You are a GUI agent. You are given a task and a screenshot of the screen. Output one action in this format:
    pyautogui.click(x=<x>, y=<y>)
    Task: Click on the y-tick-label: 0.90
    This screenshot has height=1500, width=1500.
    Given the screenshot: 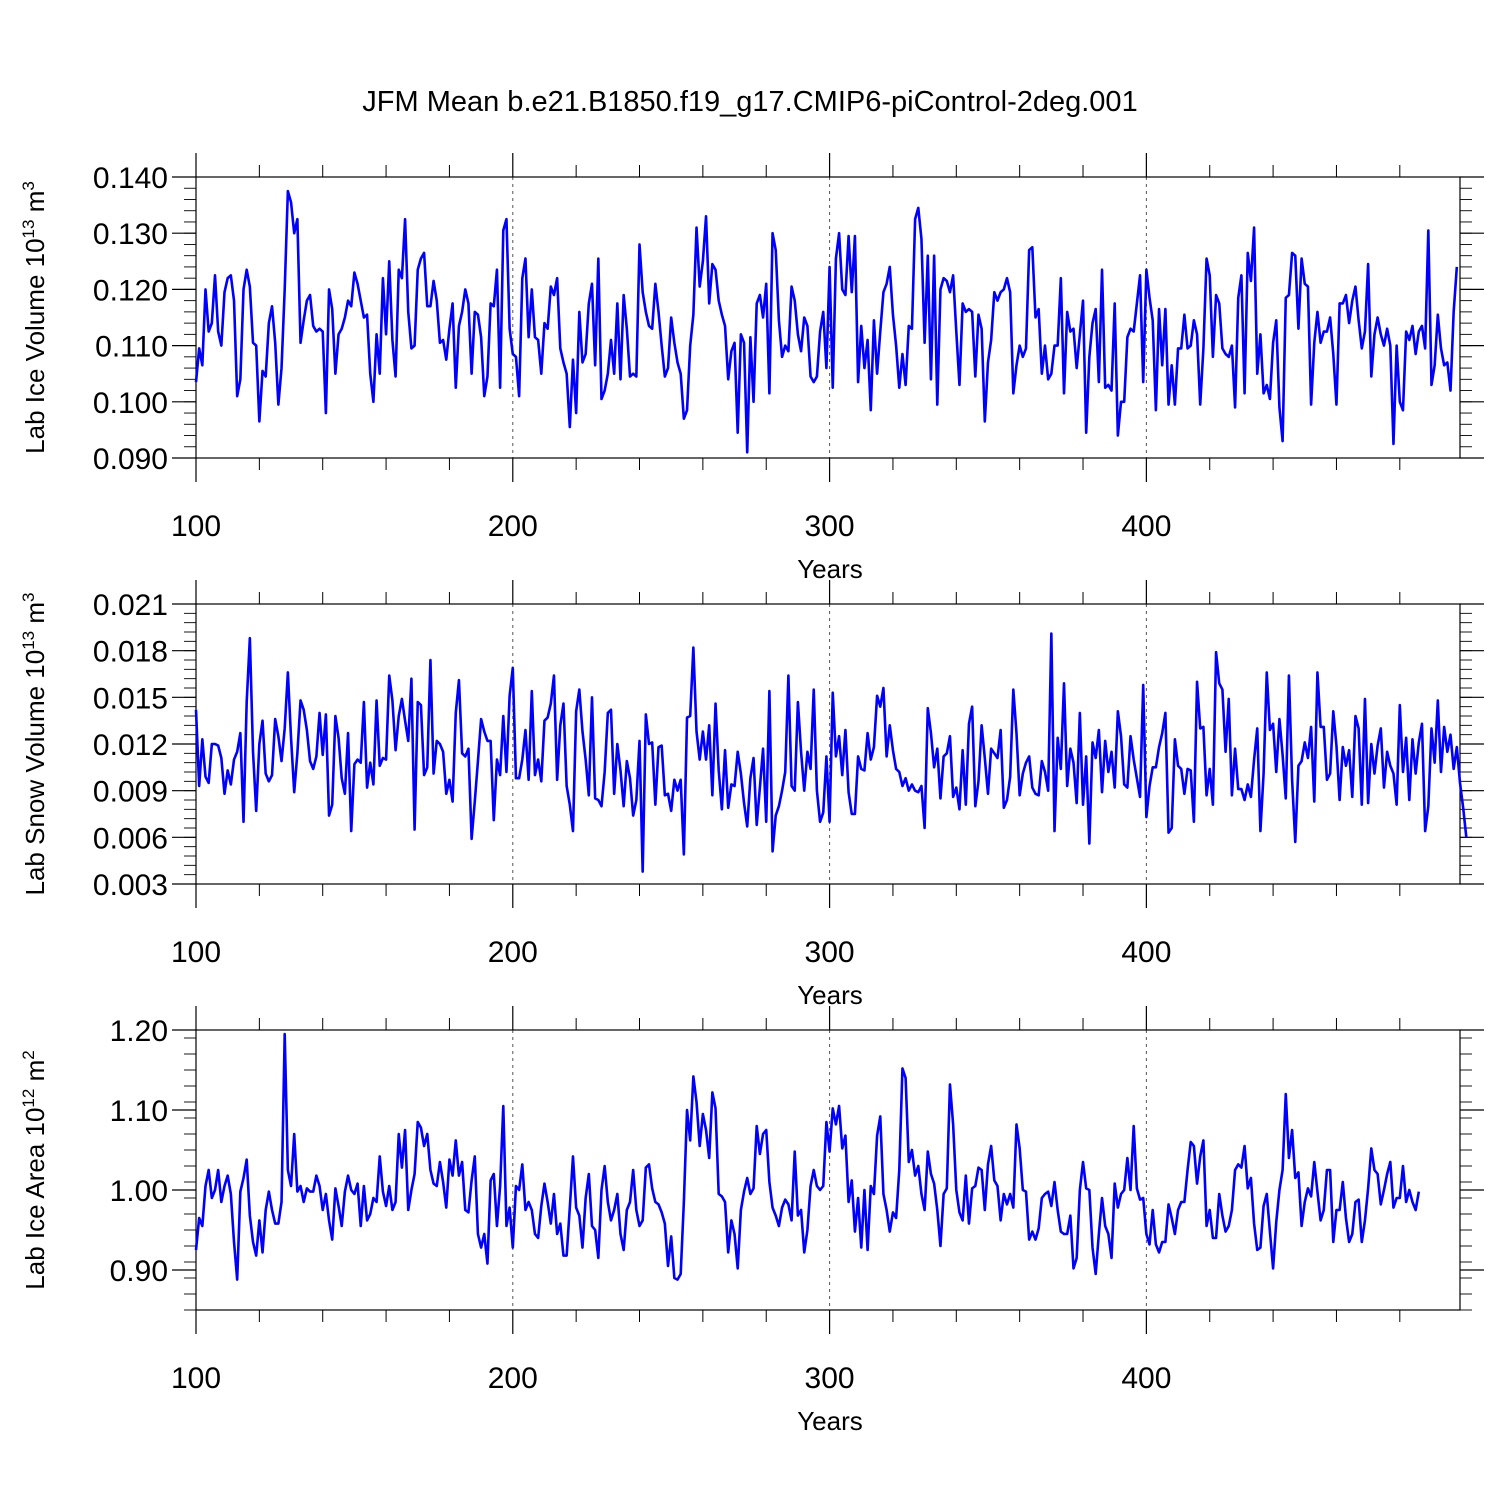 What is the action you would take?
    pyautogui.click(x=139, y=1271)
    